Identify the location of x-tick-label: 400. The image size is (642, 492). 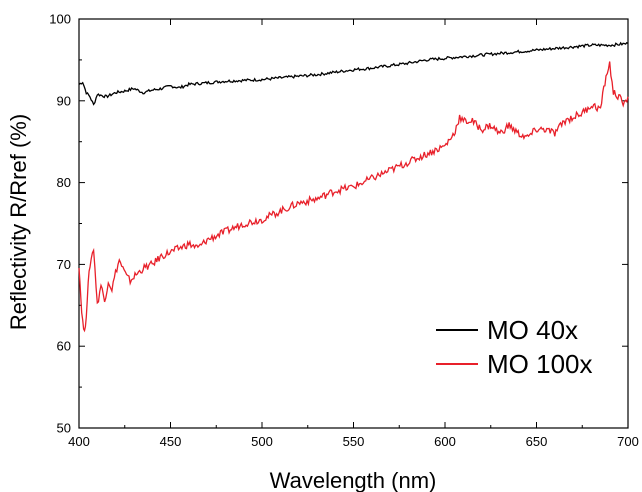
(79, 441).